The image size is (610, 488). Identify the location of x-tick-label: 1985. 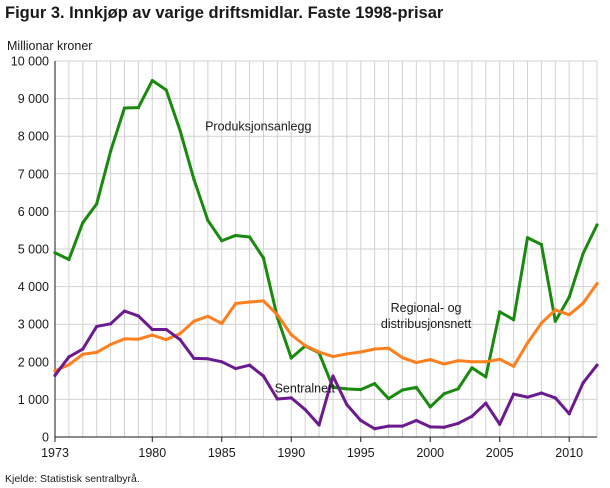
(222, 453).